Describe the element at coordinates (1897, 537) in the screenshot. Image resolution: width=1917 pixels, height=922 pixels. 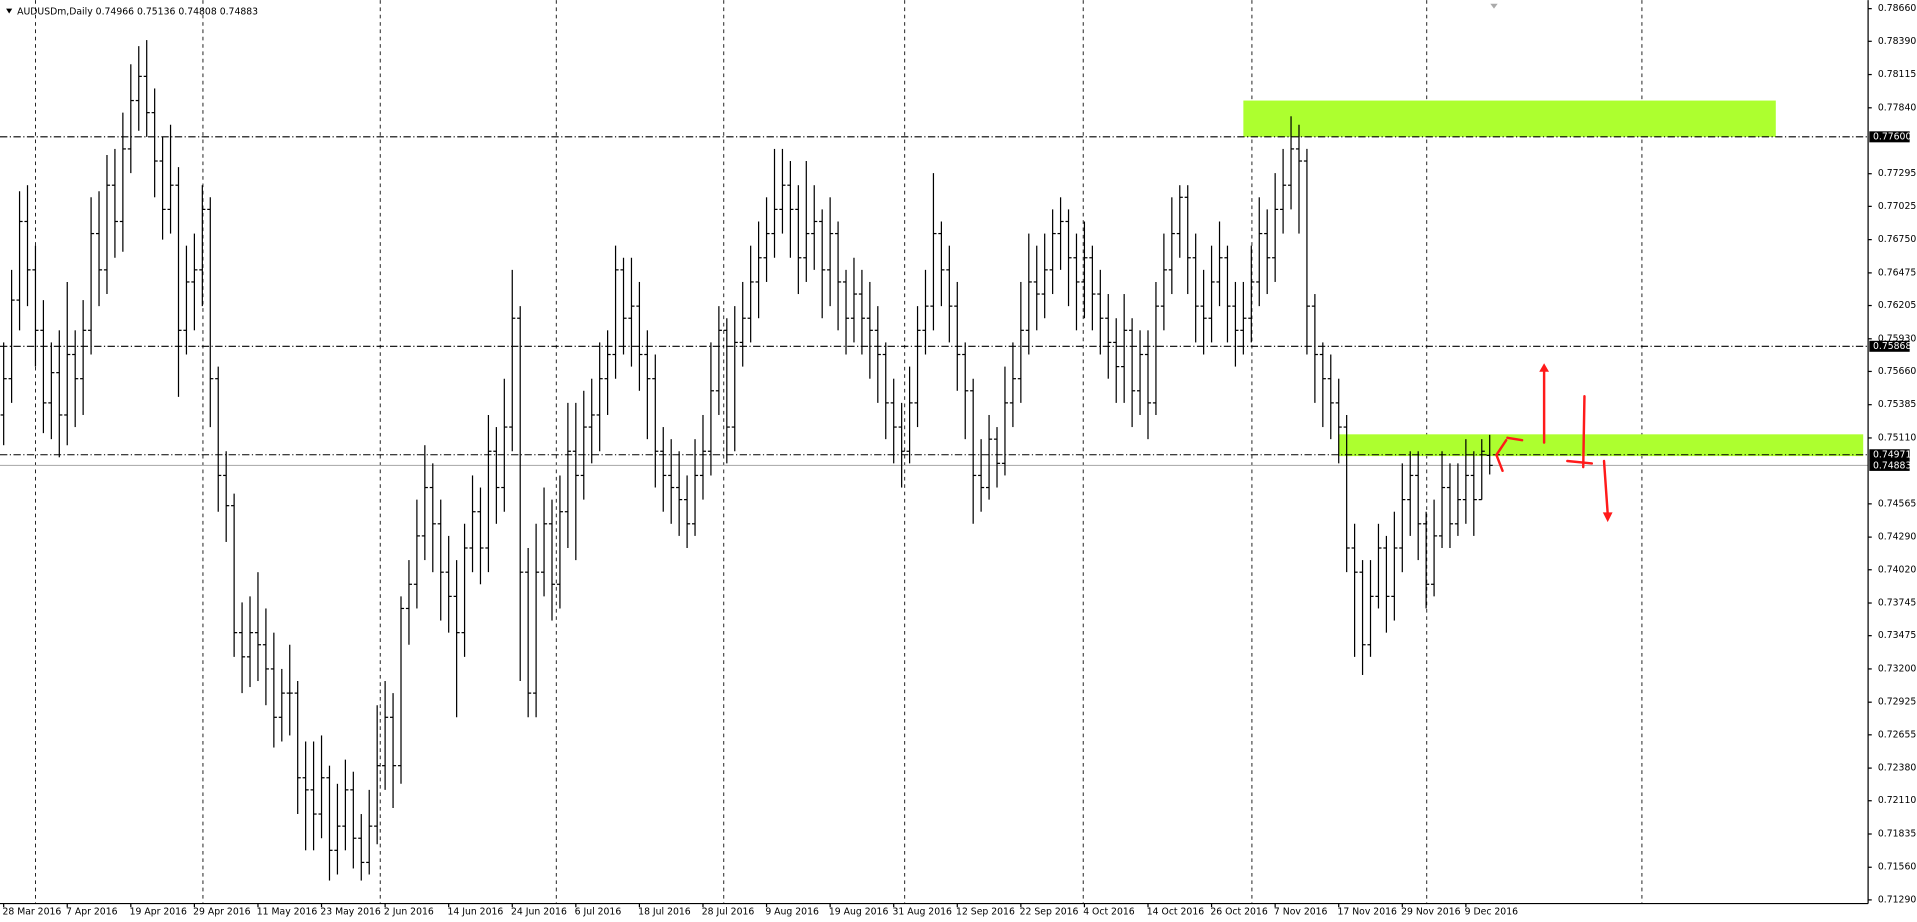
I see `y-tick-label: 0.74290` at that location.